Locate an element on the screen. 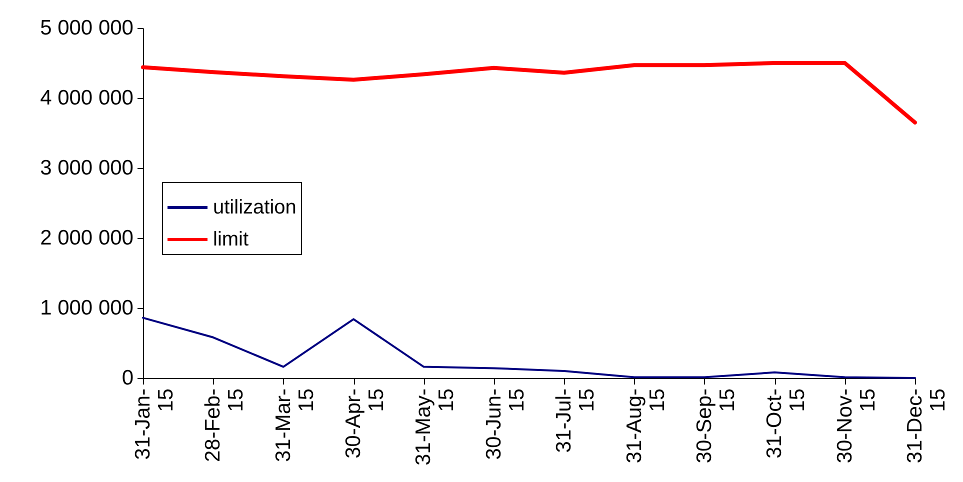  y-tick-label: 1 000 000 is located at coordinates (87, 308).